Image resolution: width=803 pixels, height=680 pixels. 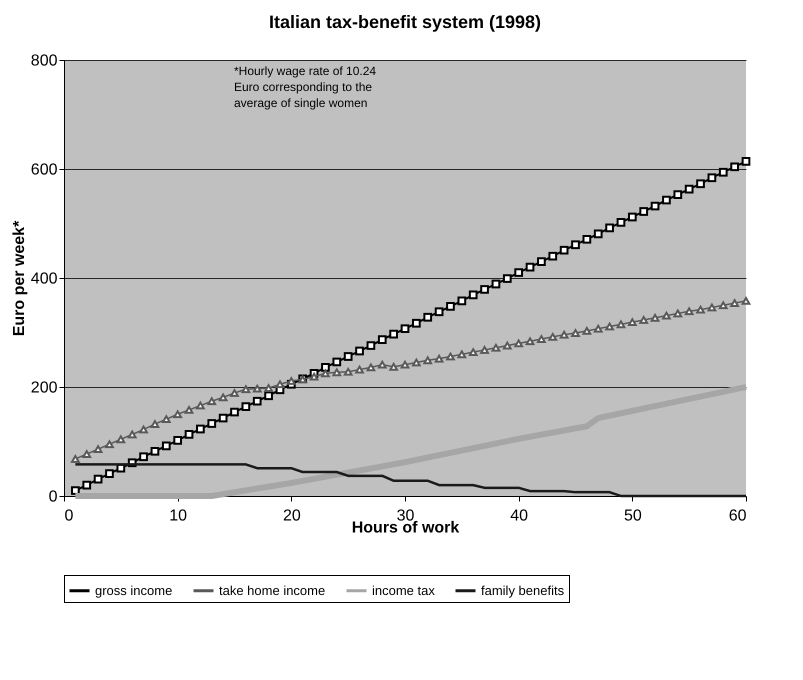 I want to click on x-tick-label: 50, so click(x=633, y=516).